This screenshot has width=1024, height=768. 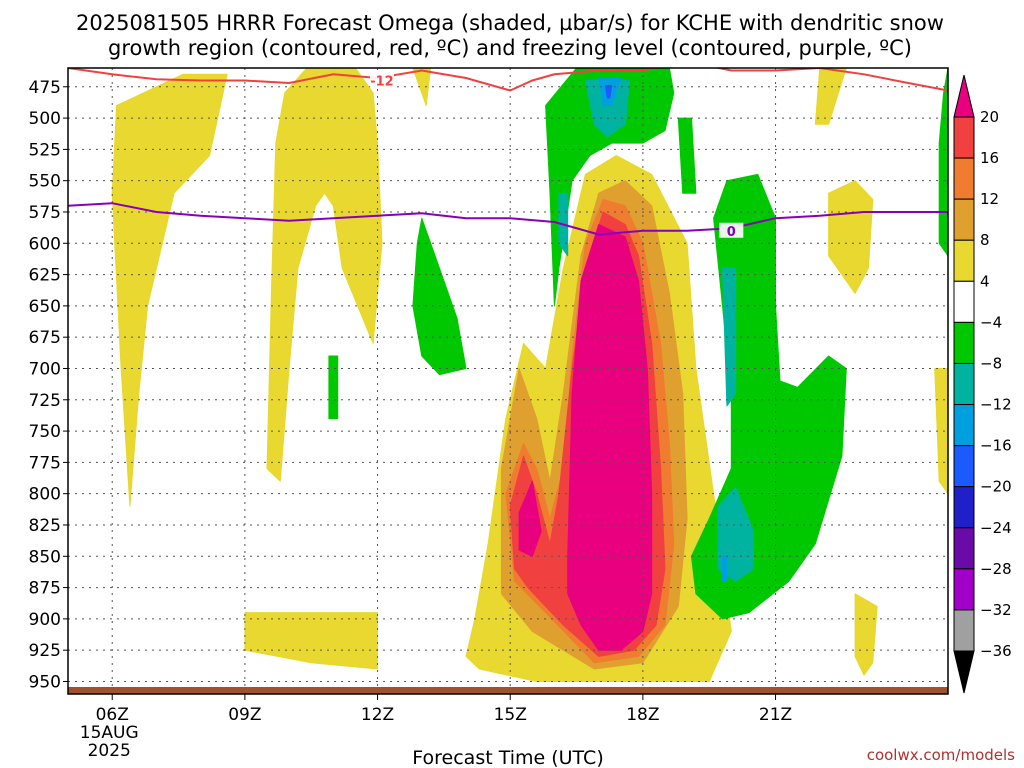 I want to click on x-tick-year: 2025, so click(x=109, y=751).